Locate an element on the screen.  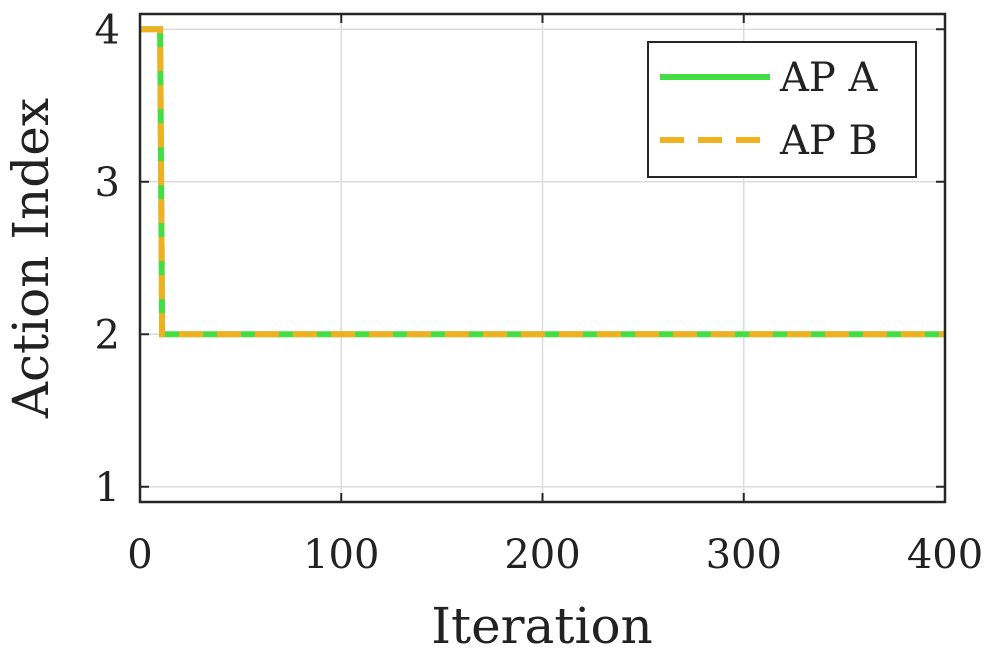
x-tick-label: 200 is located at coordinates (542, 555).